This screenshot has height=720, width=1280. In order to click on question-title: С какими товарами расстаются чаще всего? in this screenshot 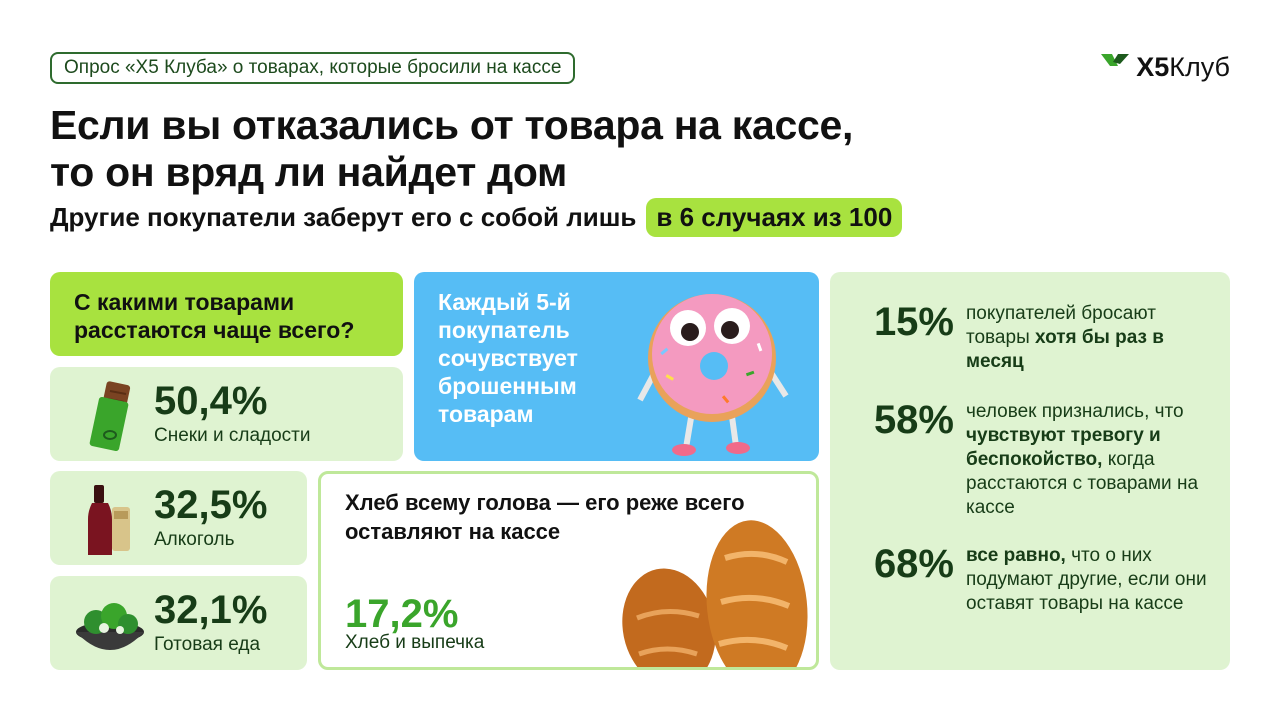, I will do `click(214, 316)`.